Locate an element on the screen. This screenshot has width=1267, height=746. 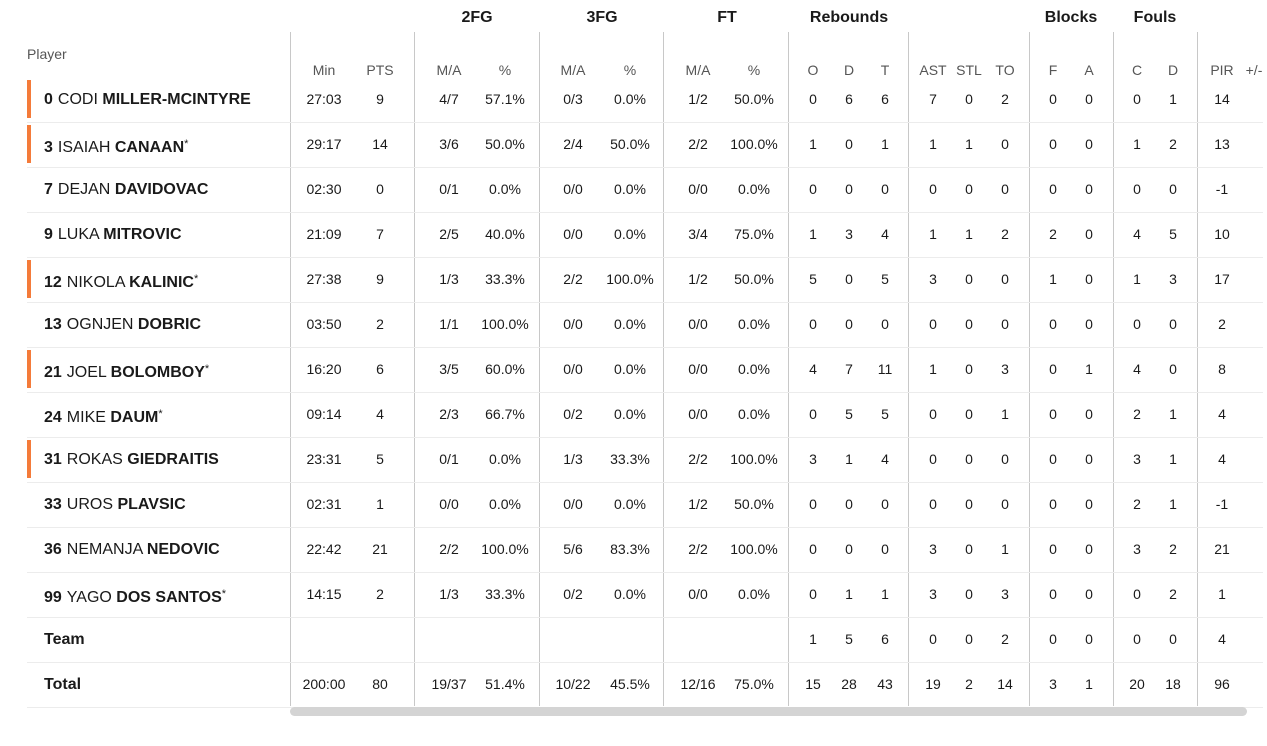
horizontal-scrollbar is located at coordinates (768, 711).